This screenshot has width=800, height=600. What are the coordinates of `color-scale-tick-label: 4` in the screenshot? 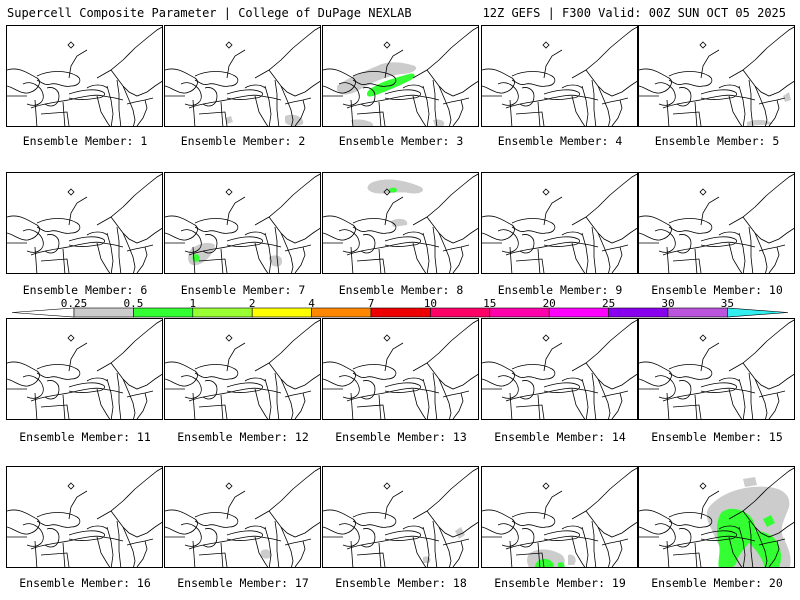 It's located at (311, 303).